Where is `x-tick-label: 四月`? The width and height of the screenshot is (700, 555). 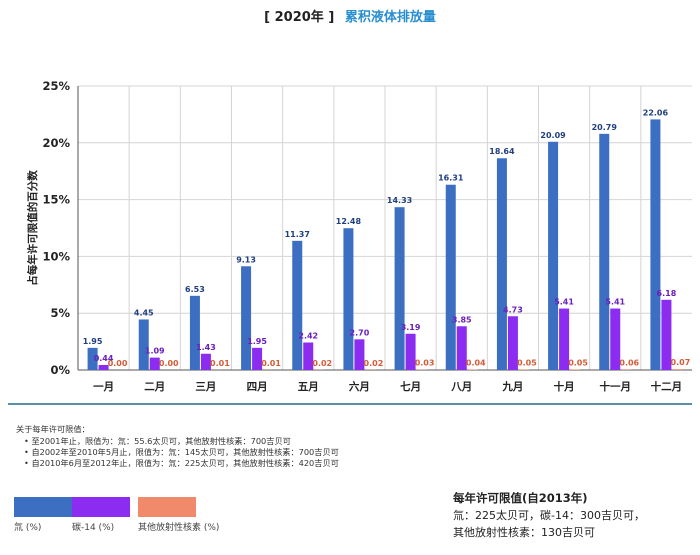
x-tick-label: 四月 is located at coordinates (257, 387).